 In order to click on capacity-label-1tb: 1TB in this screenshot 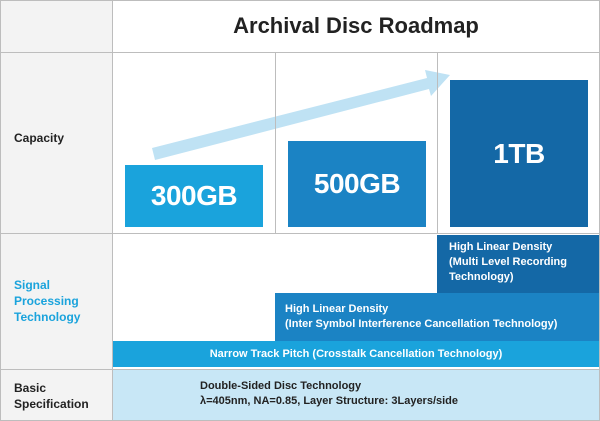, I will do `click(519, 153)`.